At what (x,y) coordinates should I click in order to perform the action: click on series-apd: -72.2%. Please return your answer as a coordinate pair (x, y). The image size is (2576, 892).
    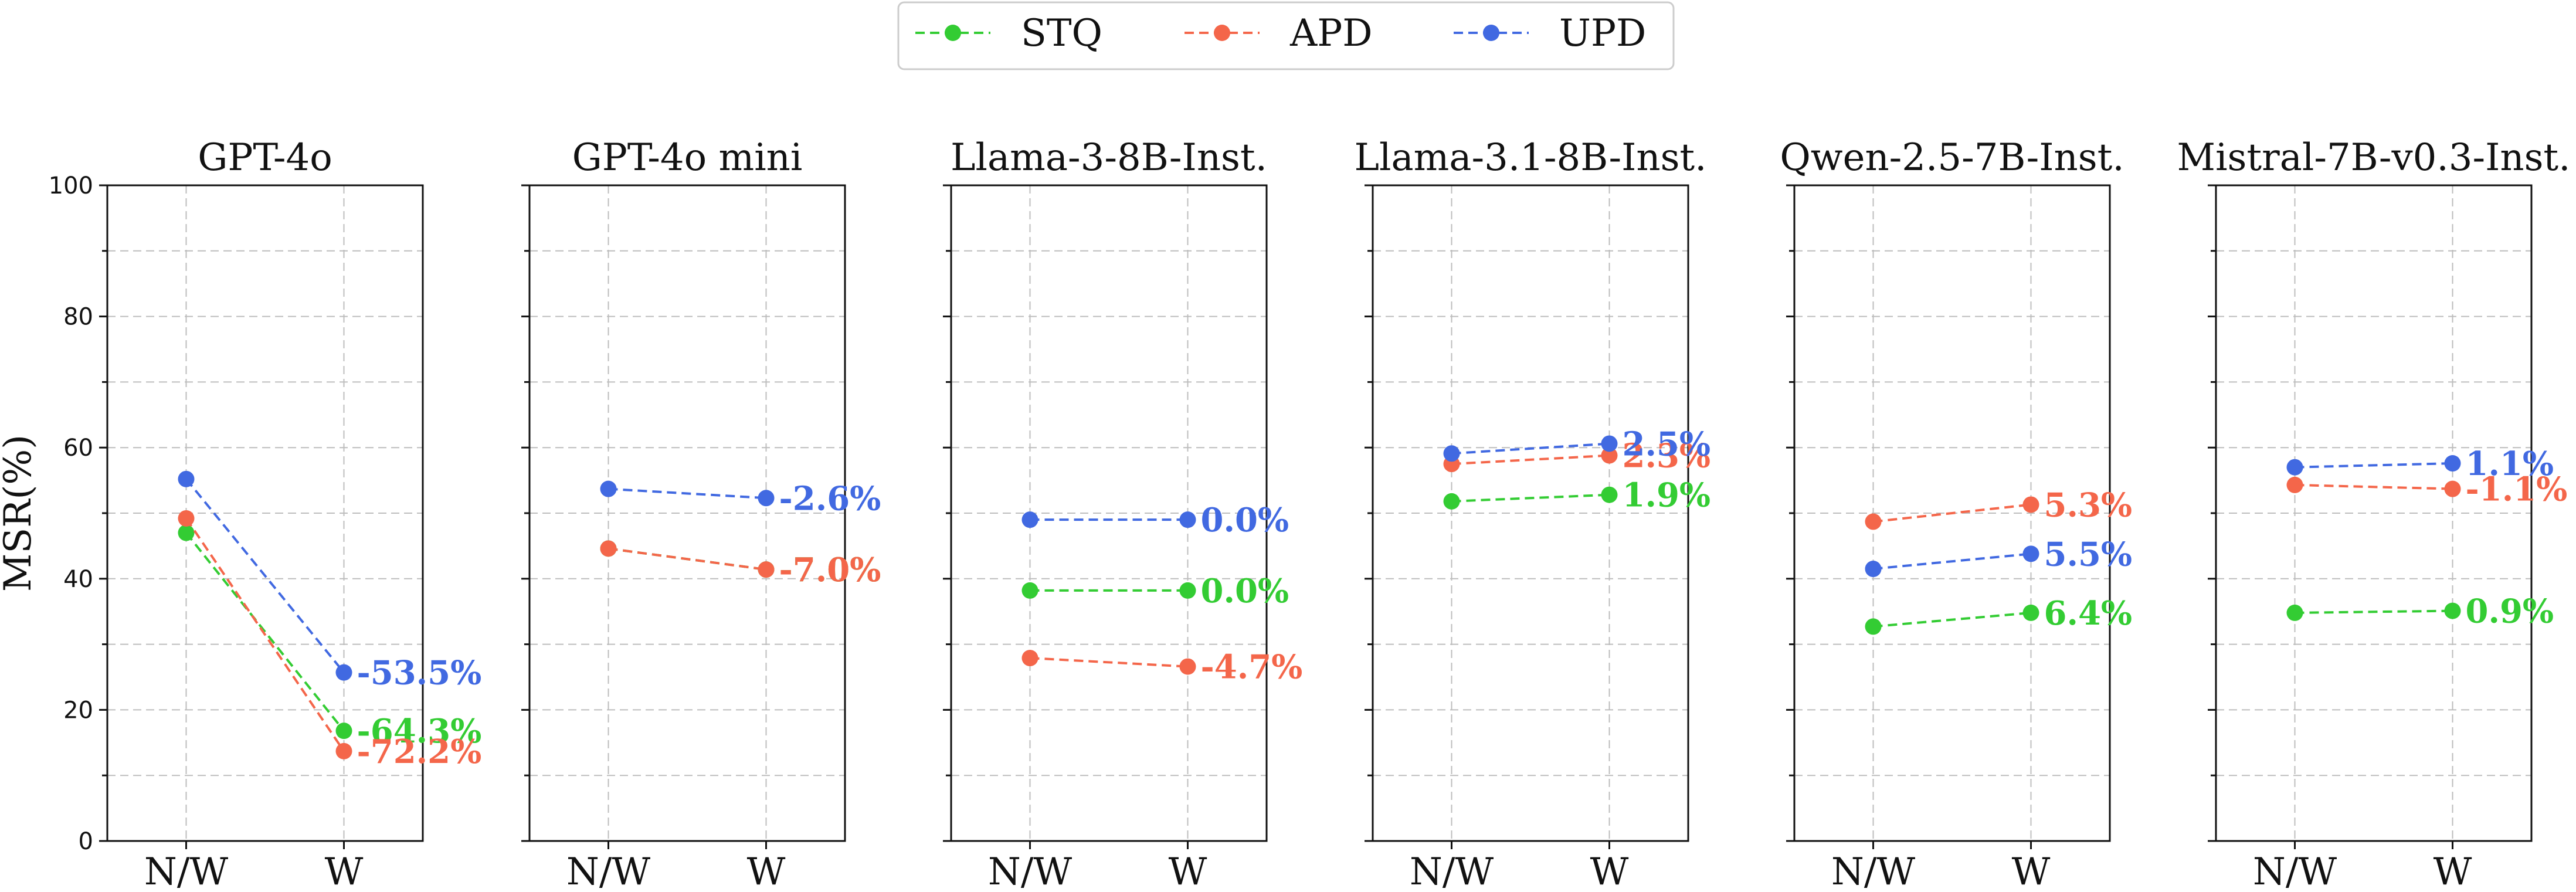
    Looking at the image, I should click on (330, 640).